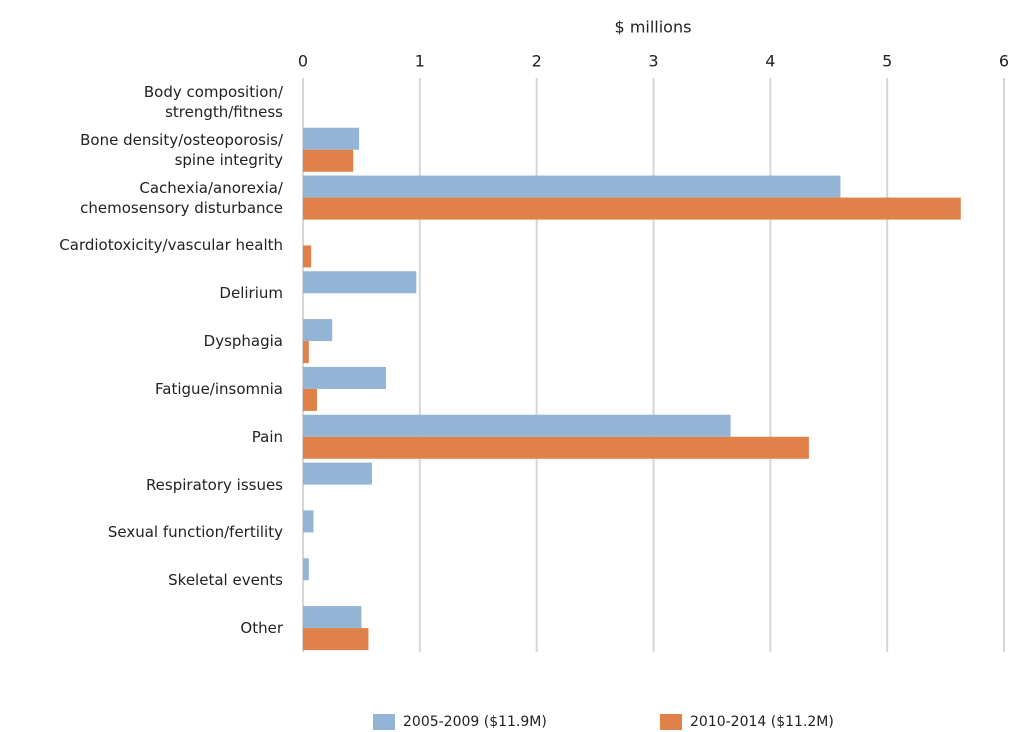  Describe the element at coordinates (219, 388) in the screenshot. I see `y-tick-label: Fatigue/insomnia` at that location.